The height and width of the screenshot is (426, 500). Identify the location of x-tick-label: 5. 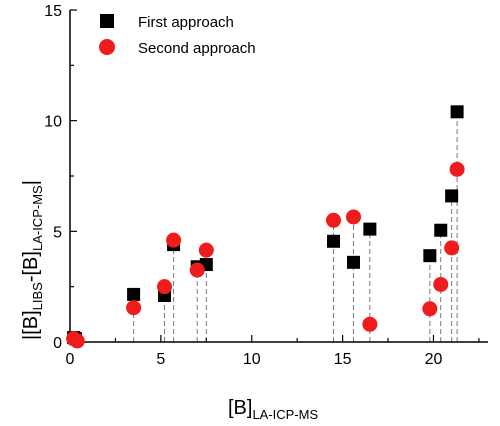
(160, 359).